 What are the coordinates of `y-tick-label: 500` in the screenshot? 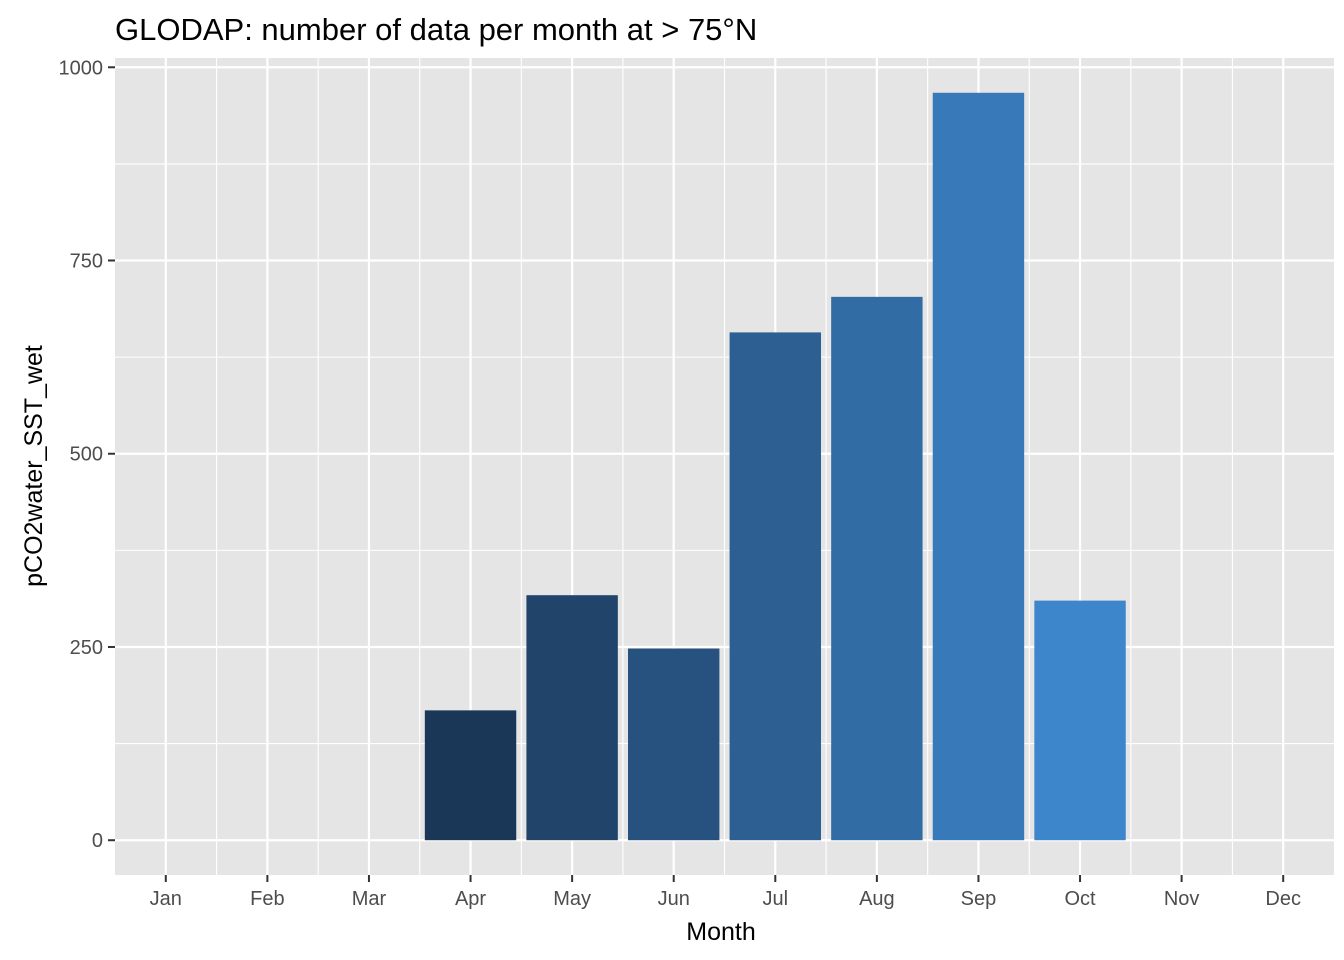 It's located at (86, 455).